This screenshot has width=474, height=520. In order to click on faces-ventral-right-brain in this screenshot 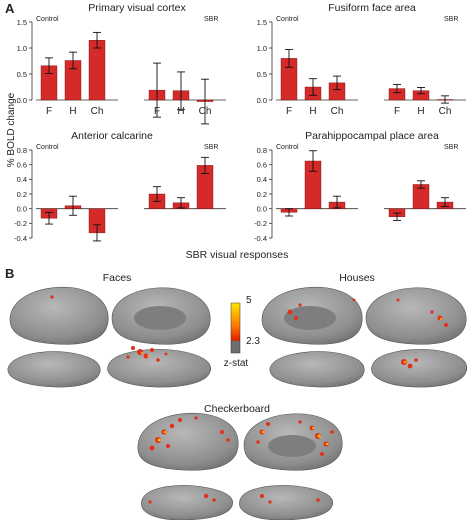, I will do `click(159, 368)`.